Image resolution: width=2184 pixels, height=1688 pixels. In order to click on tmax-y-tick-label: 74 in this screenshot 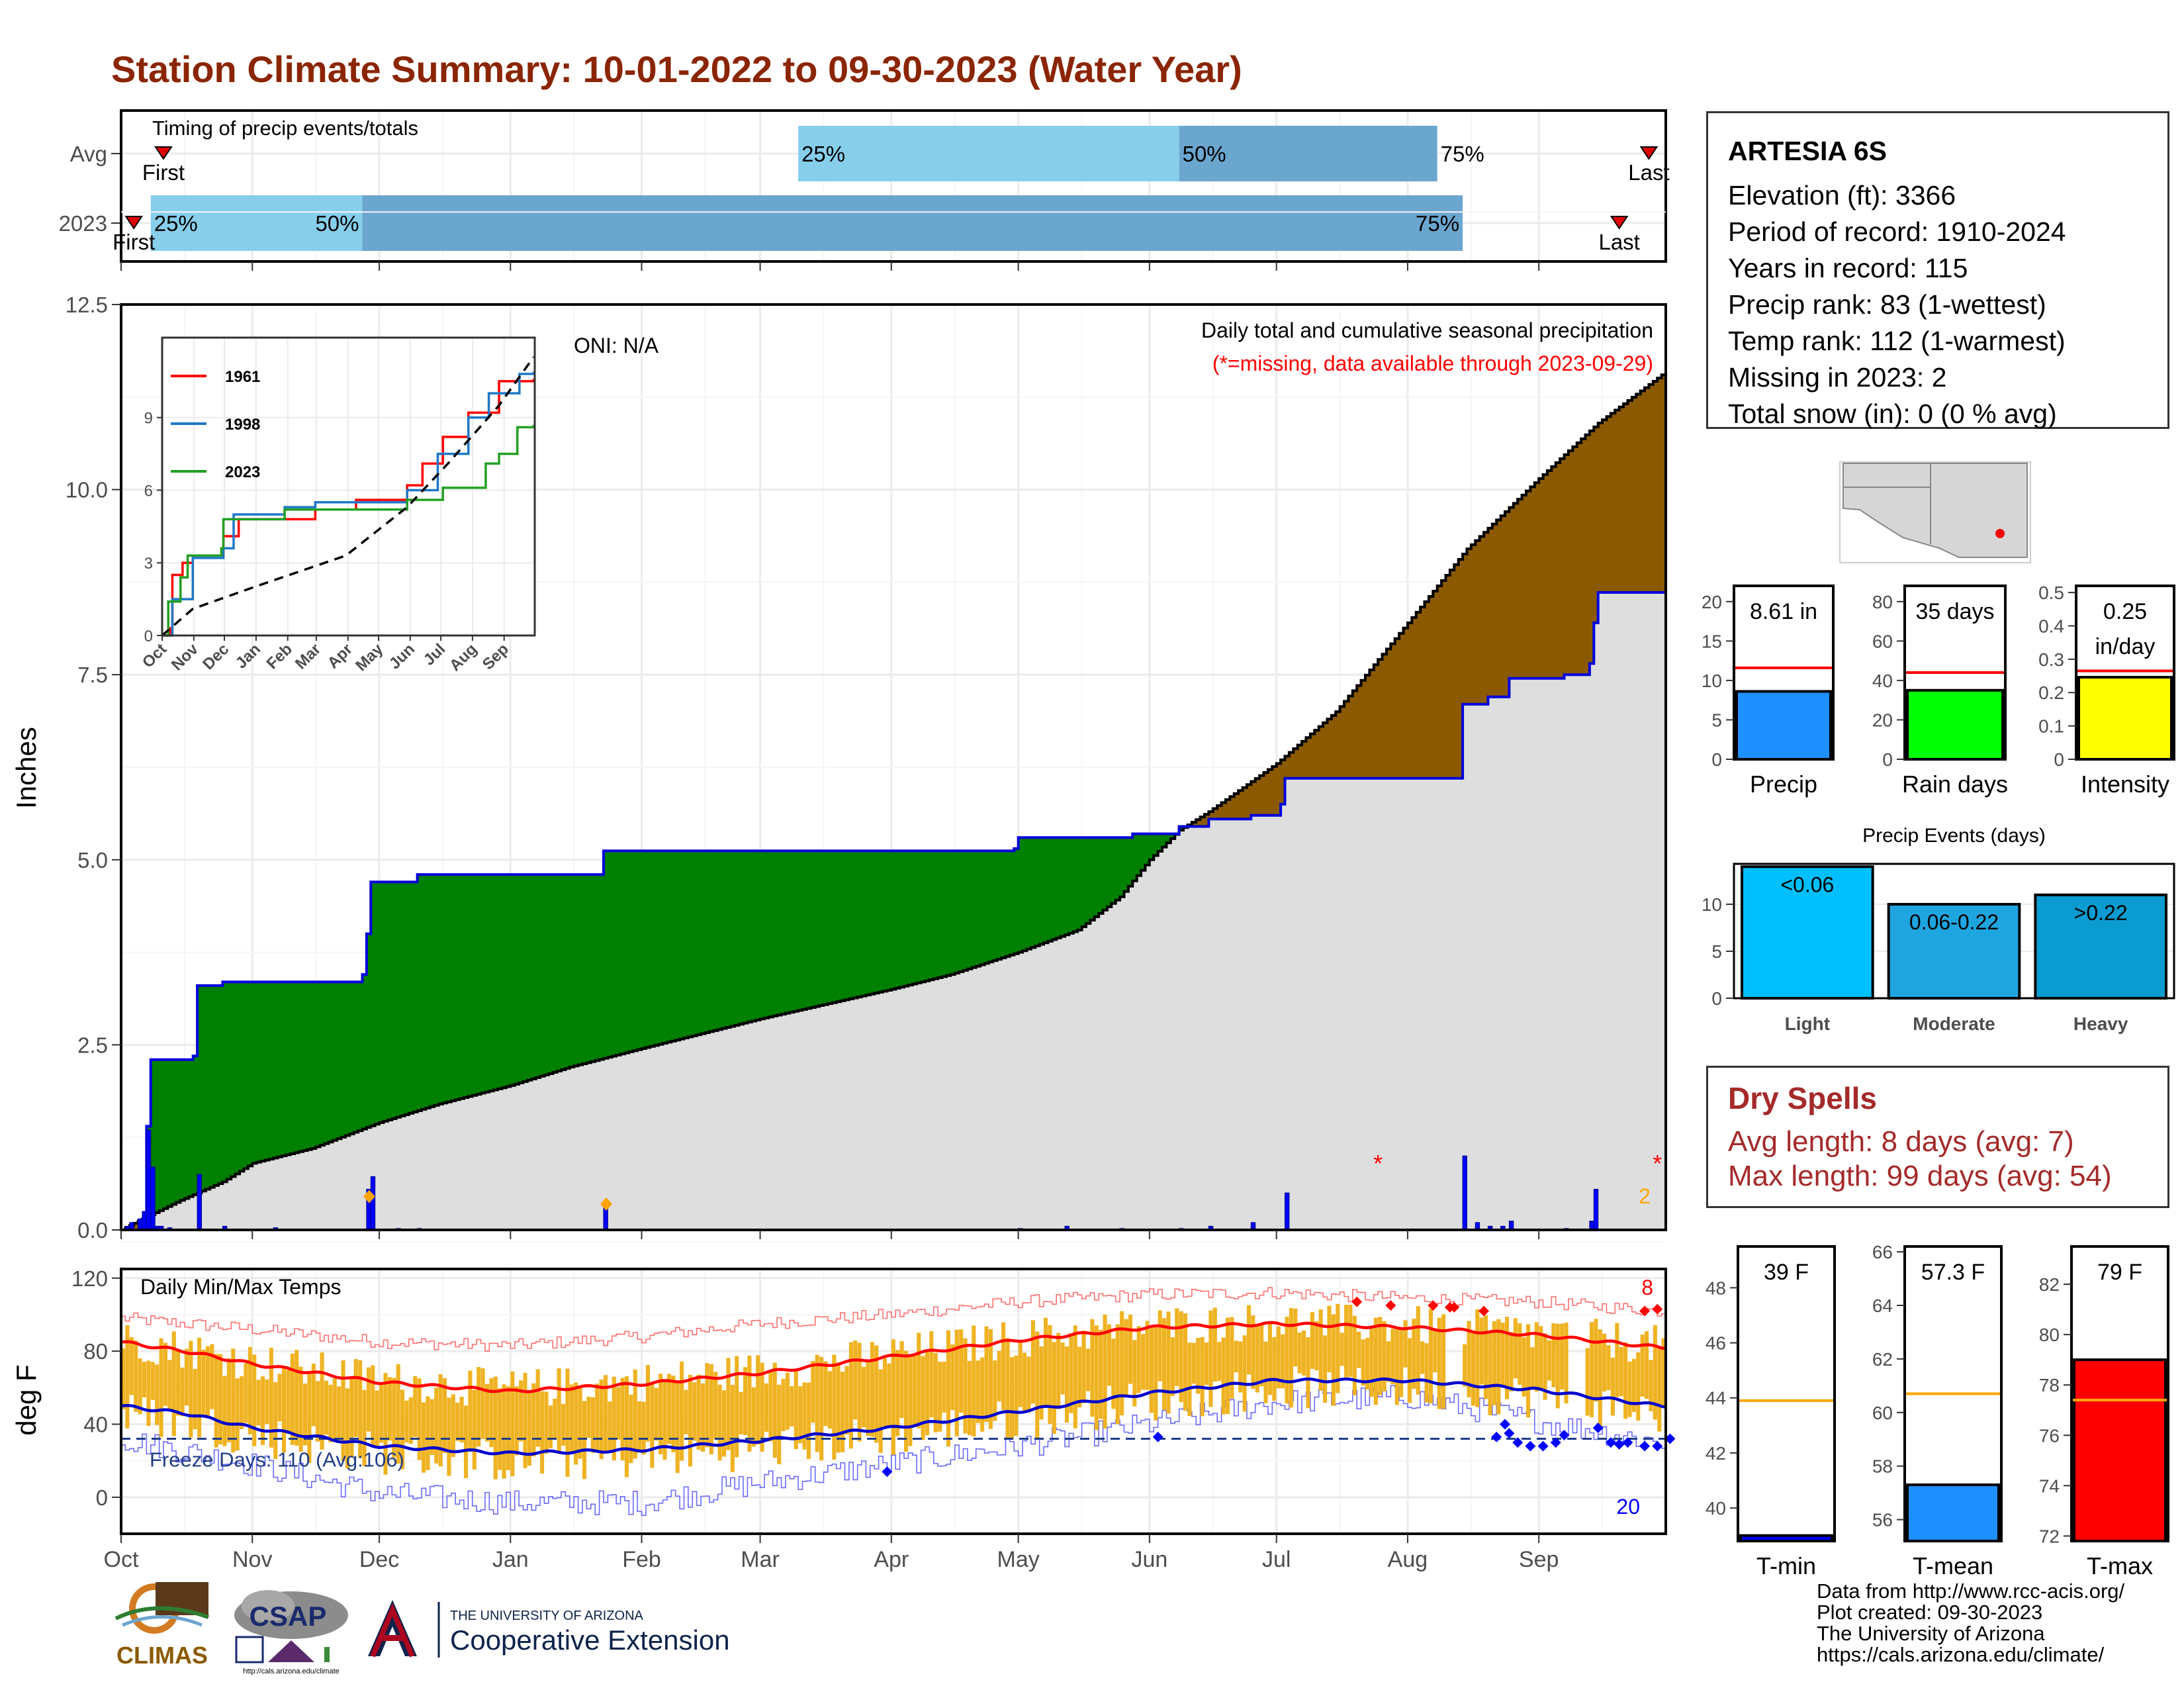, I will do `click(2049, 1486)`.